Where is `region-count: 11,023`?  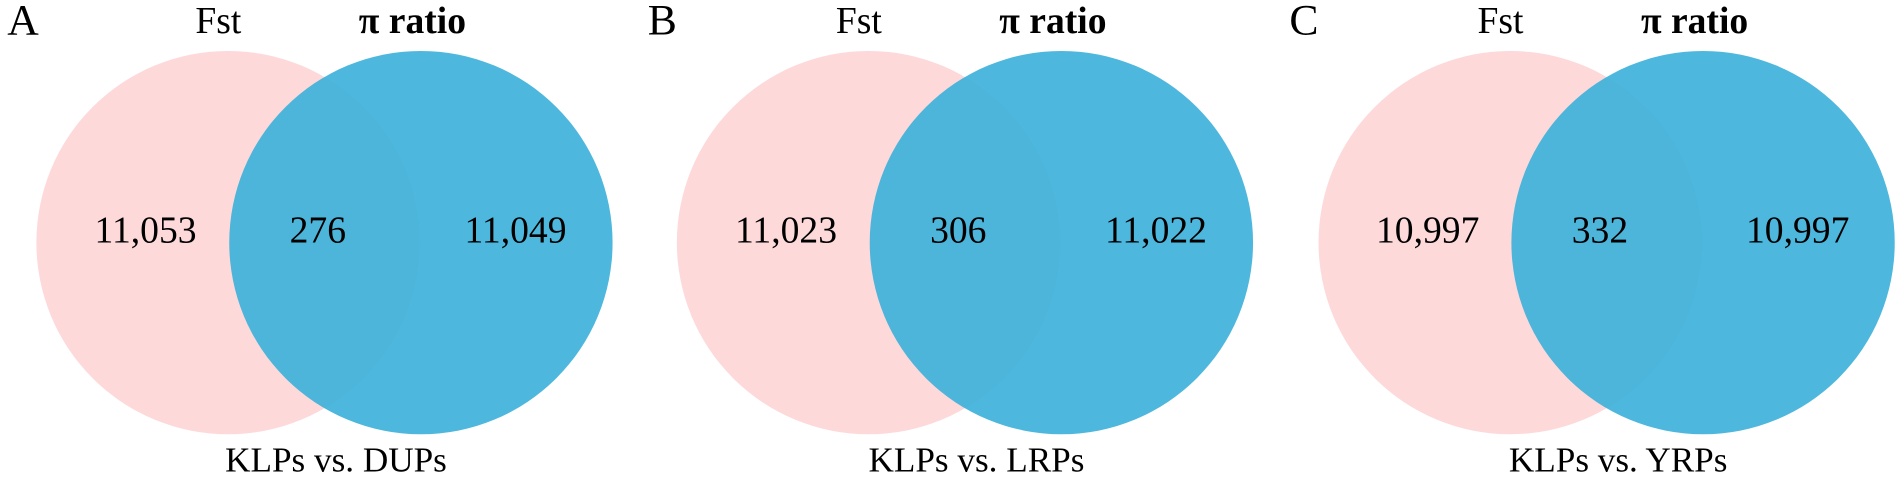
region-count: 11,023 is located at coordinates (786, 231).